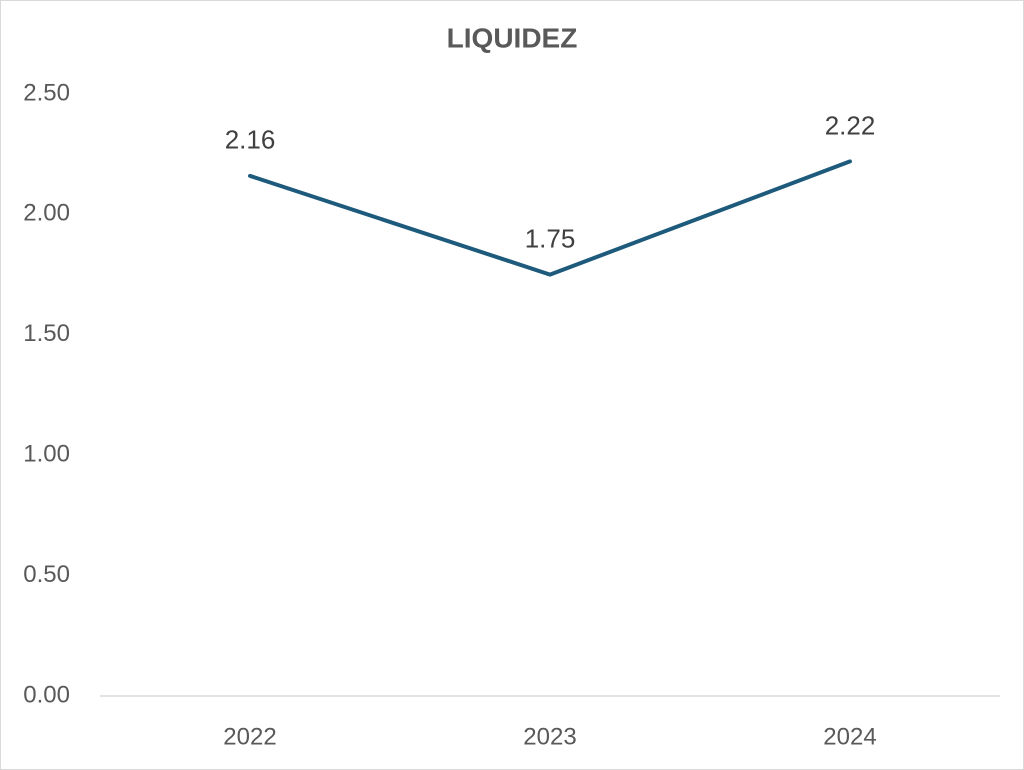 The image size is (1024, 770). What do you see at coordinates (249, 736) in the screenshot?
I see `x-tick-label: 2022` at bounding box center [249, 736].